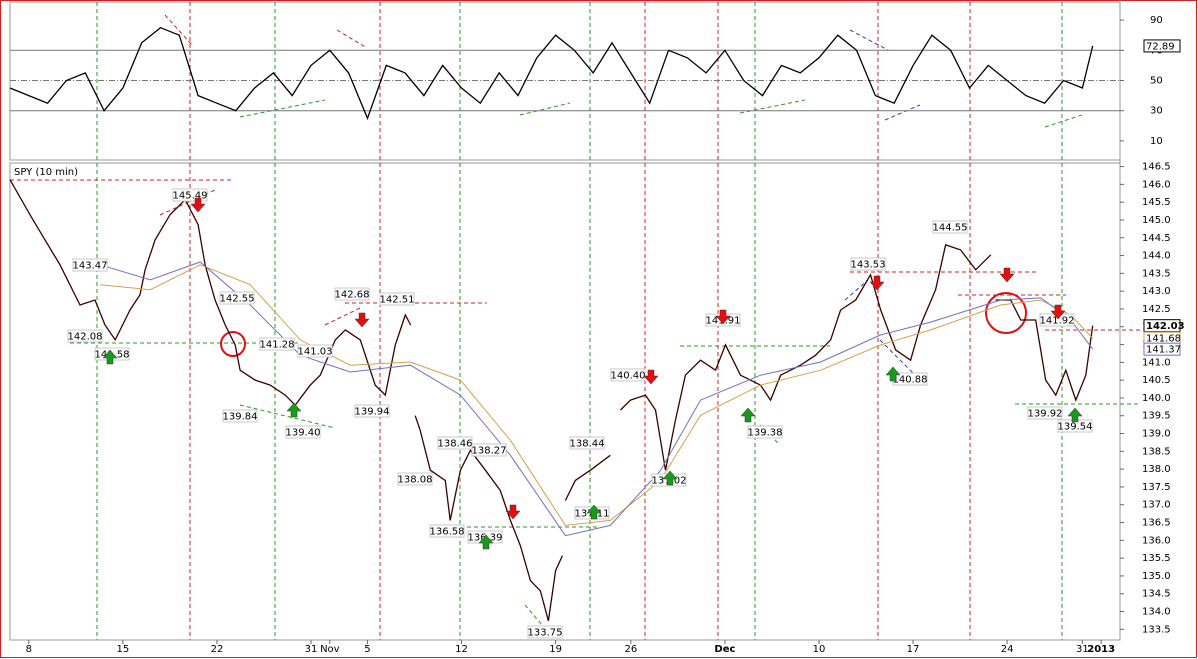  Describe the element at coordinates (1162, 338) in the screenshot. I see `last-value-tag: 141.68` at that location.